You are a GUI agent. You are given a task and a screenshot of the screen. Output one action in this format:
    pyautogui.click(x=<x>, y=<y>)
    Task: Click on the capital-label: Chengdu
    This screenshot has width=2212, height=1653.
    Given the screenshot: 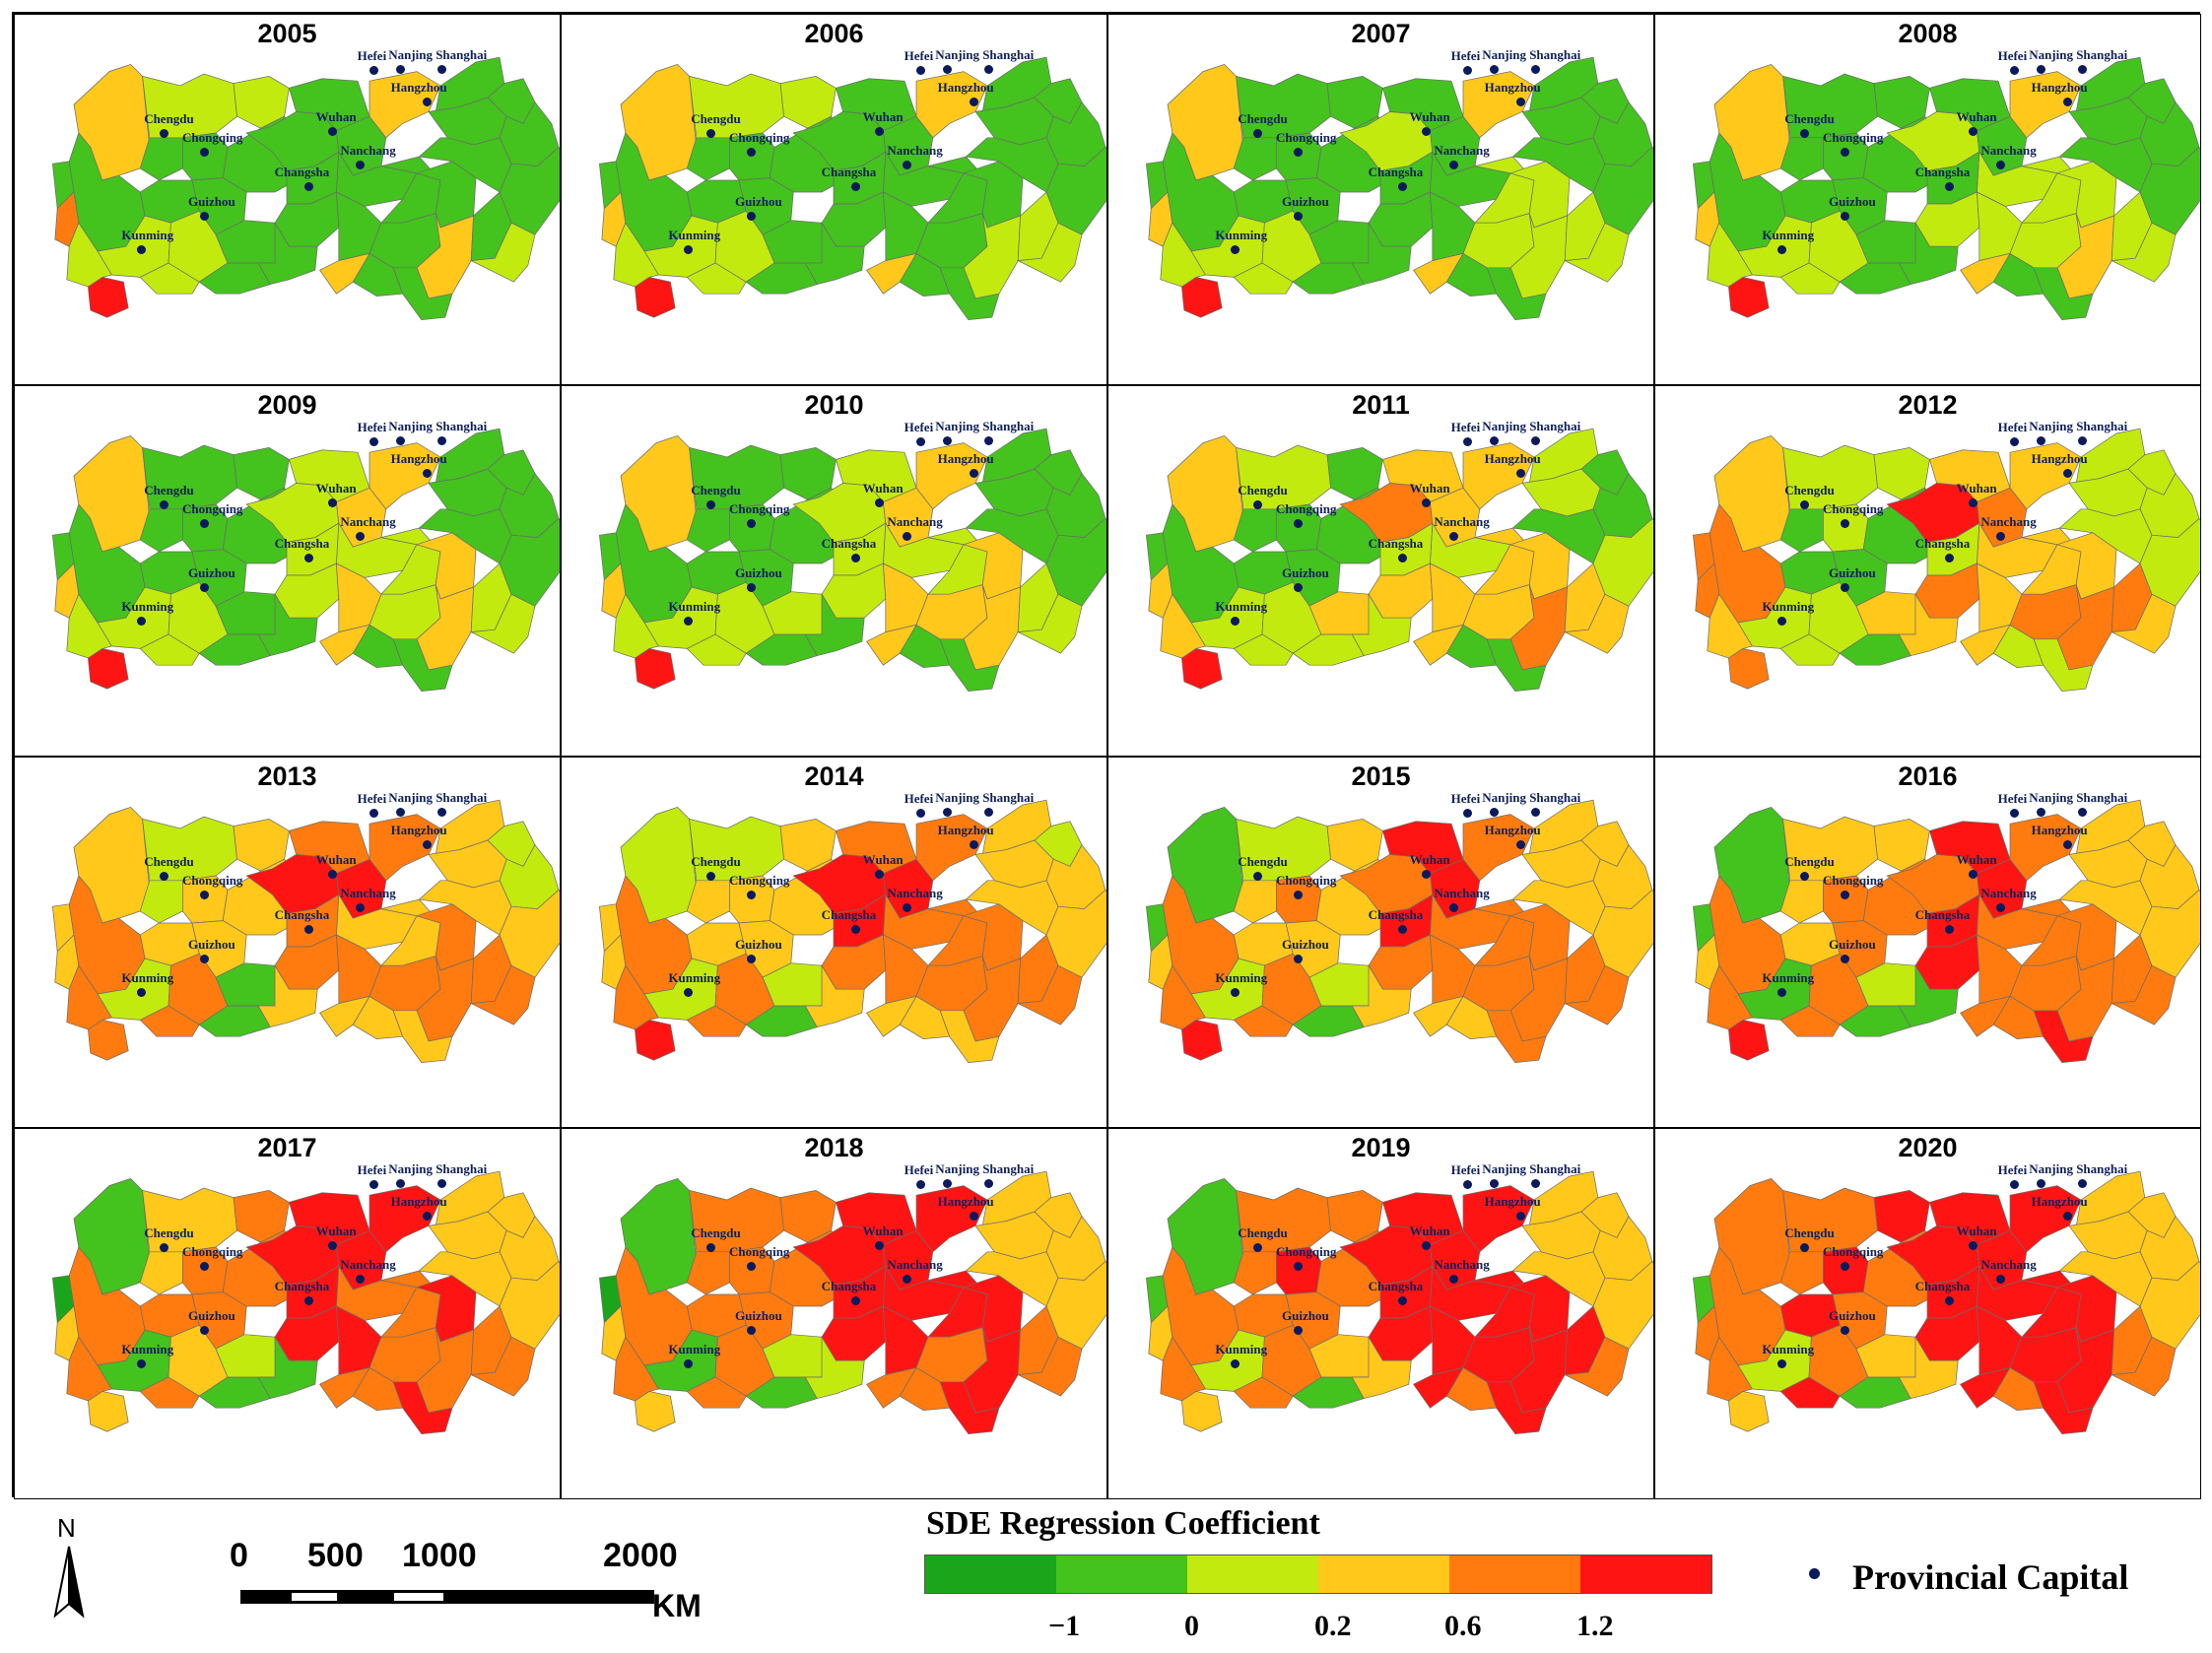 What is the action you would take?
    pyautogui.click(x=716, y=118)
    